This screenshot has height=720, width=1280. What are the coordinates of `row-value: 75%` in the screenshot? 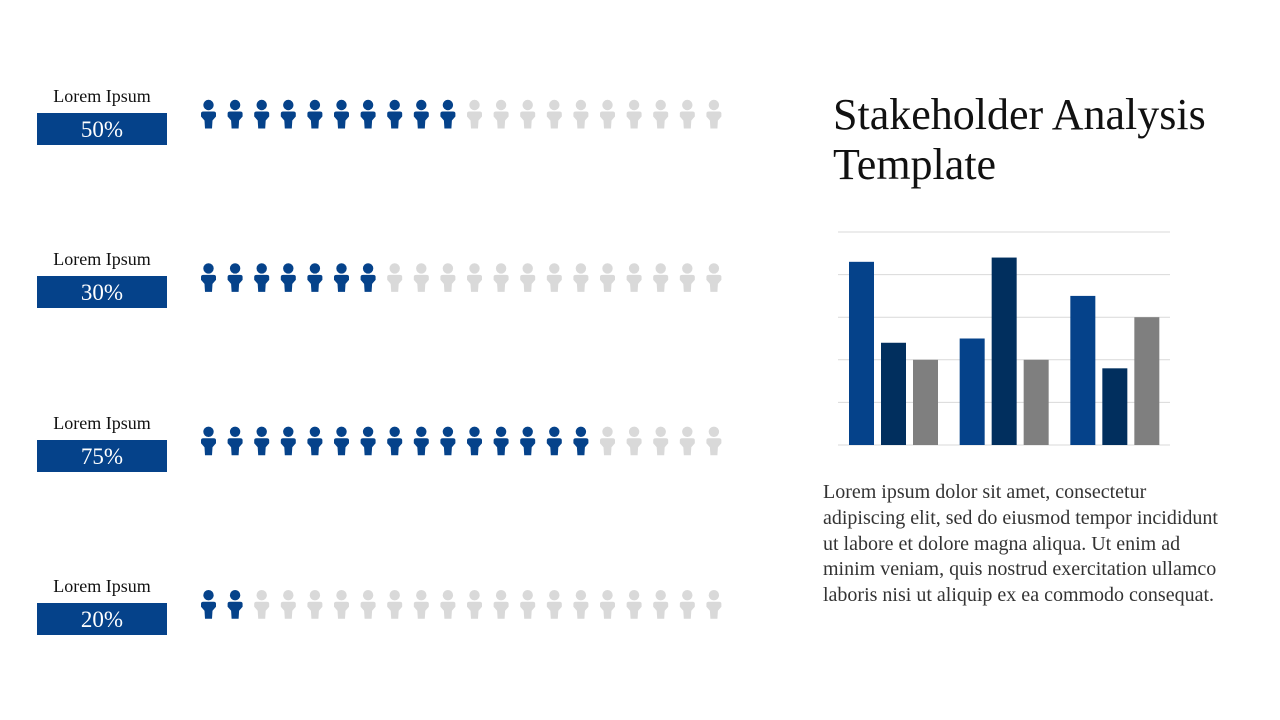 It's located at (102, 455).